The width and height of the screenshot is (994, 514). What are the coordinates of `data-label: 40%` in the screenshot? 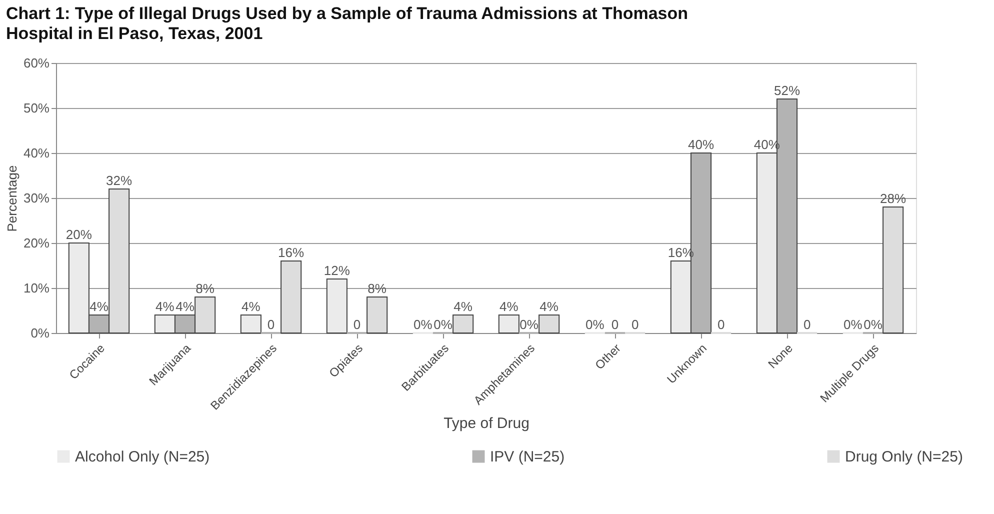 It's located at (701, 144).